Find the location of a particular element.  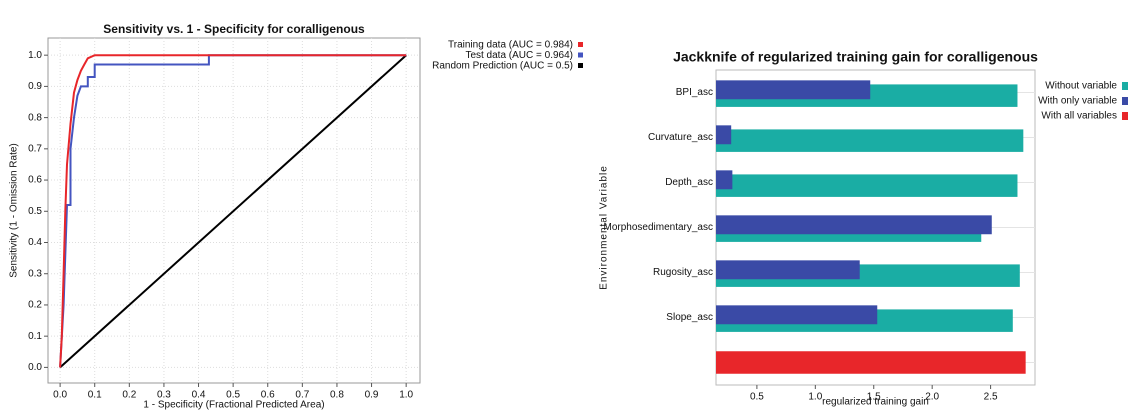

legend-label: Test data (AUC = 0.964) is located at coordinates (519, 55).